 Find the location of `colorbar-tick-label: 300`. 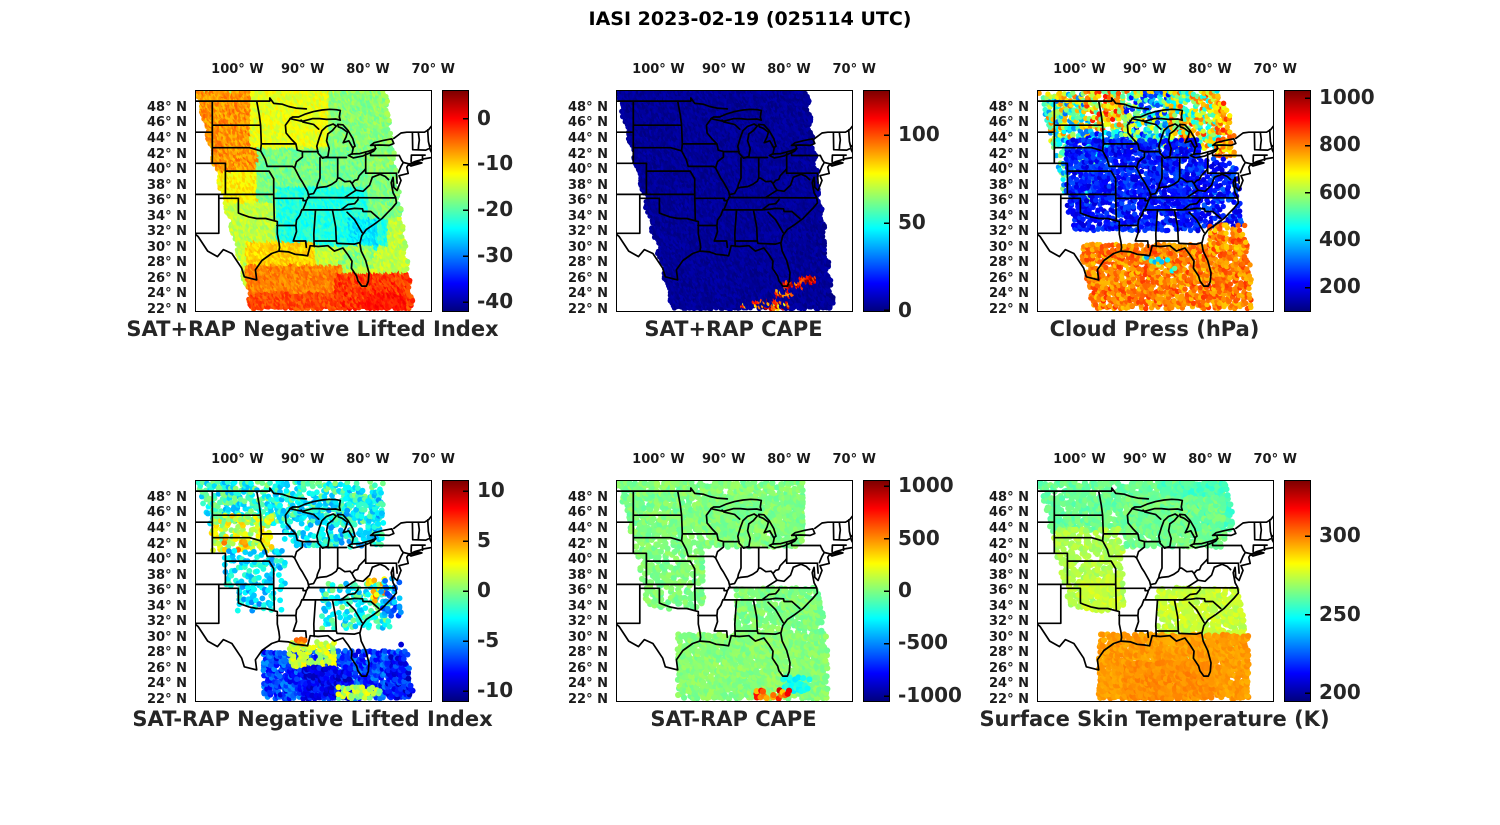

colorbar-tick-label: 300 is located at coordinates (1340, 535).